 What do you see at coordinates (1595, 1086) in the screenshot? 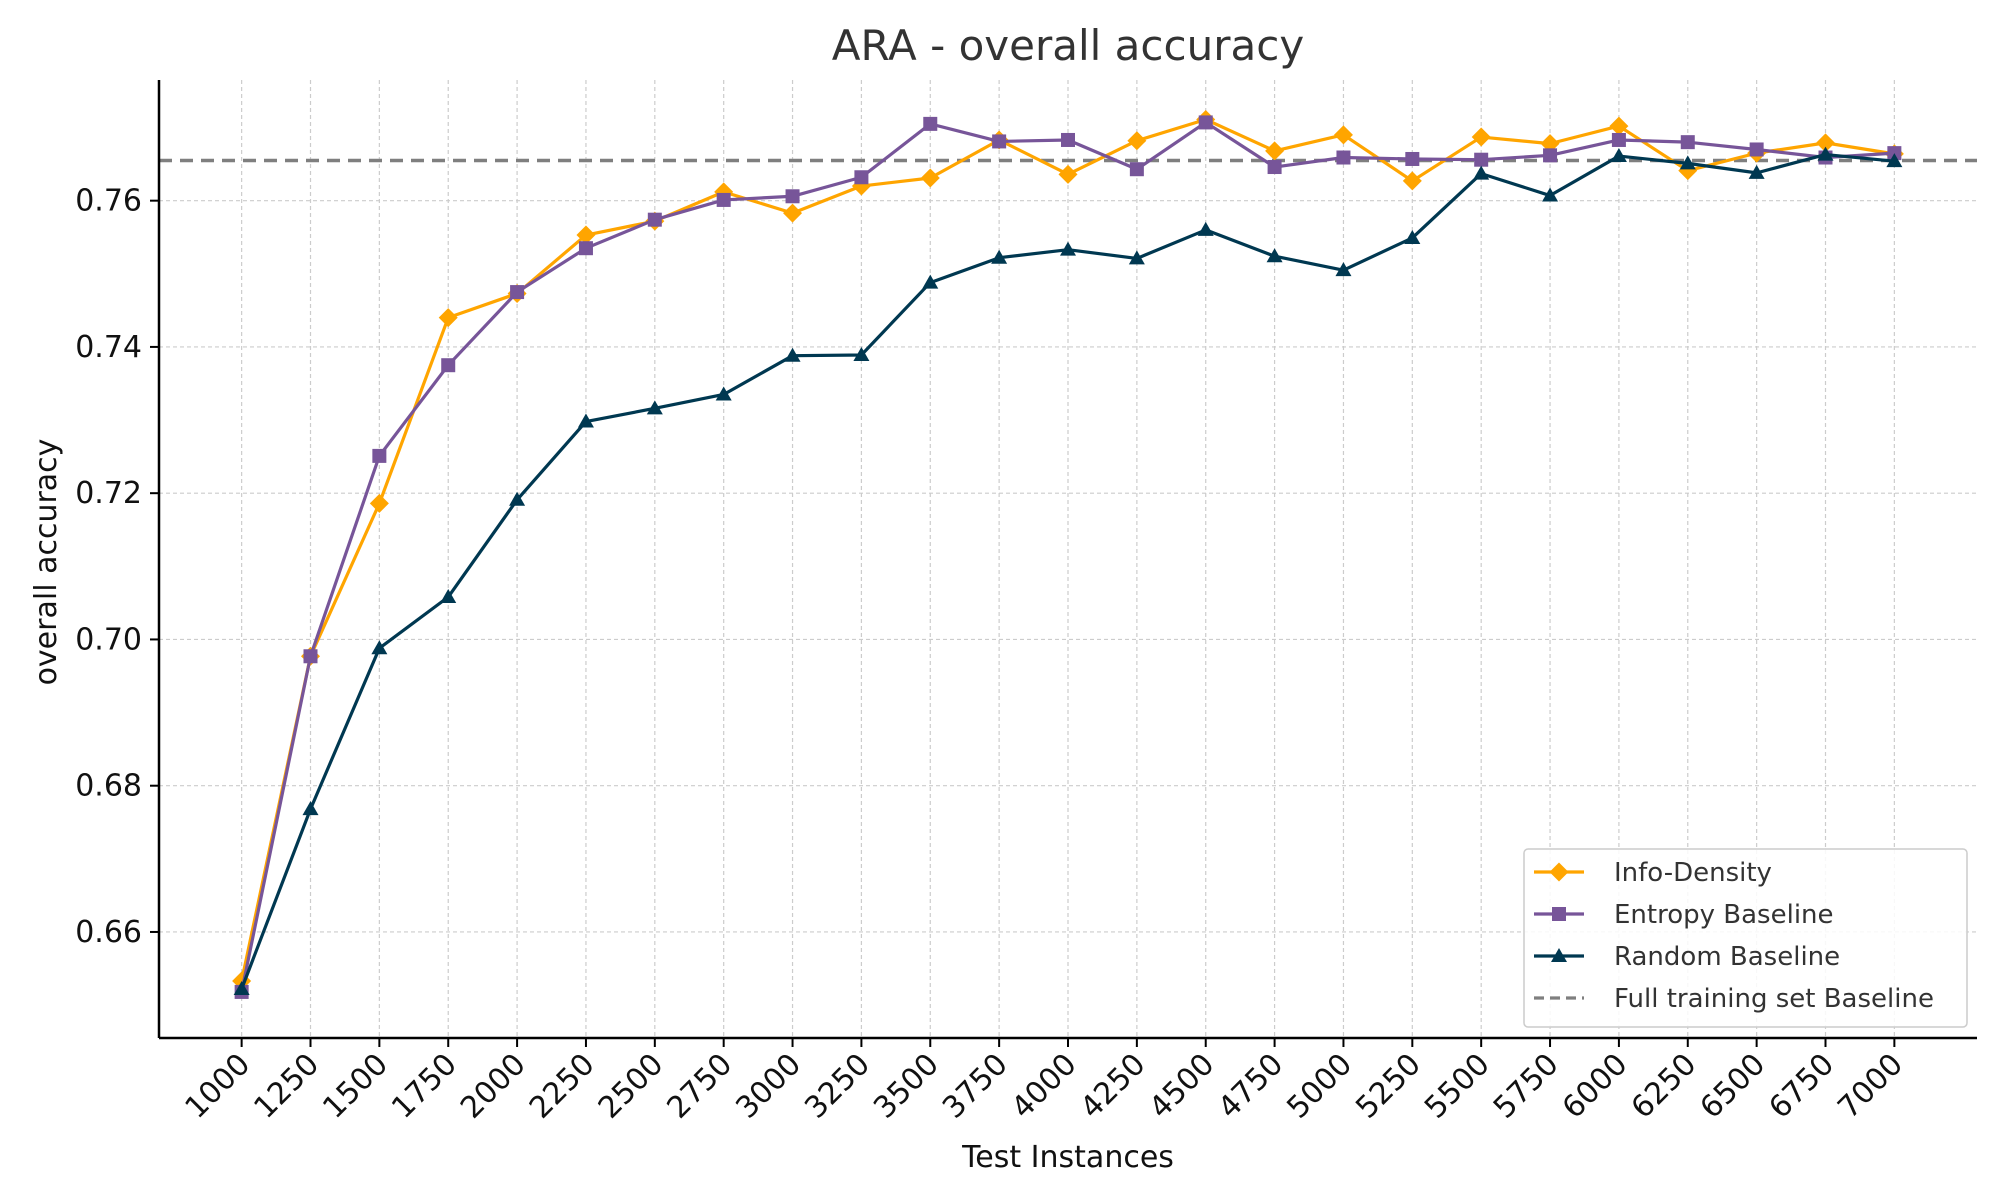
I see `x-tick-label: 6000` at bounding box center [1595, 1086].